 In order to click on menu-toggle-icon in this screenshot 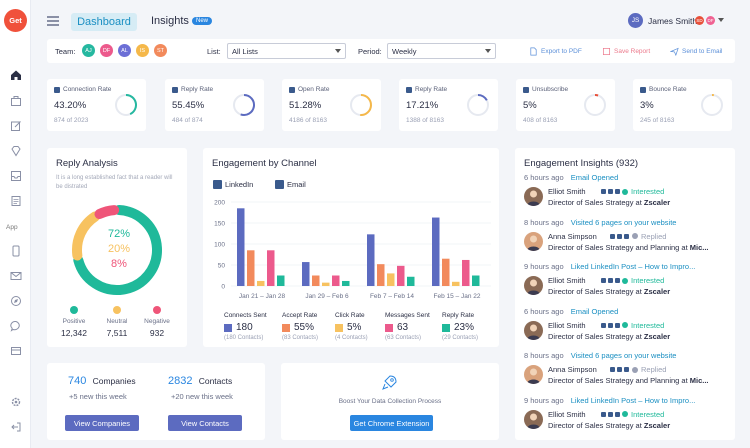, I will do `click(53, 21)`.